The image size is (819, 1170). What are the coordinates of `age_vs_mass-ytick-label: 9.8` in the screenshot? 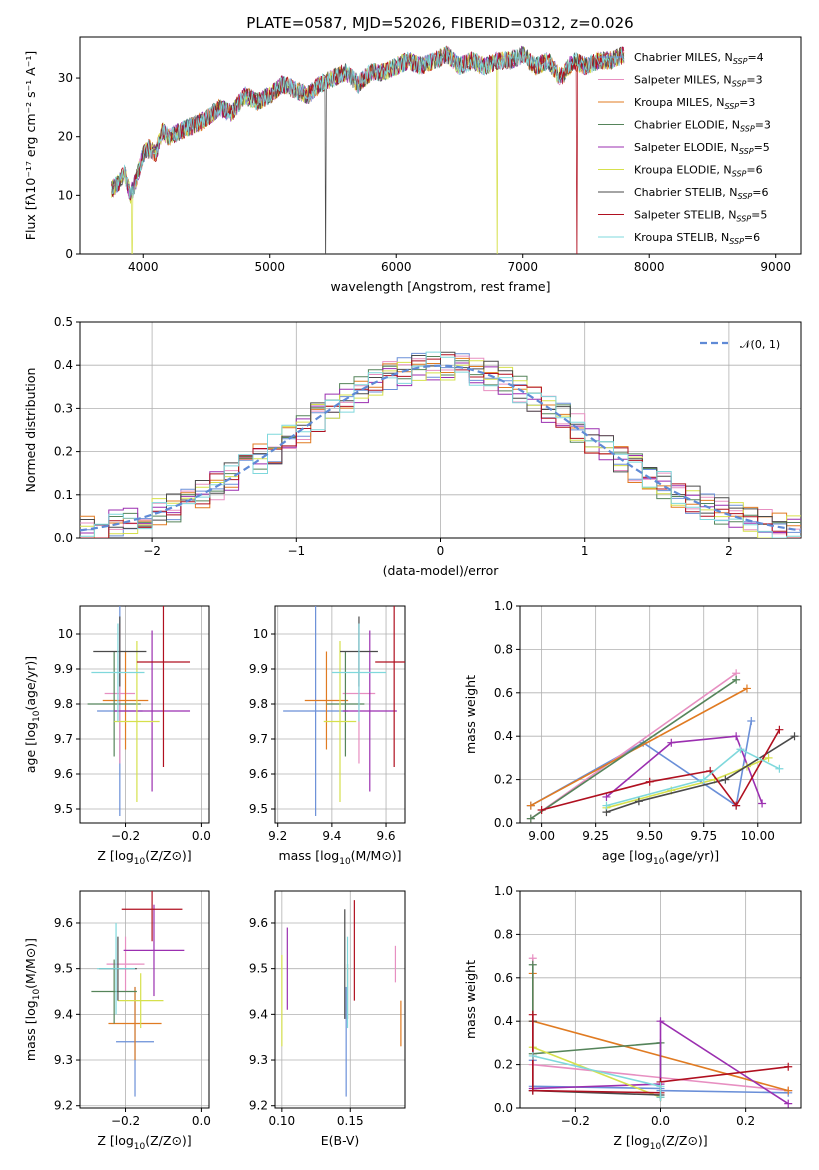 It's located at (258, 704).